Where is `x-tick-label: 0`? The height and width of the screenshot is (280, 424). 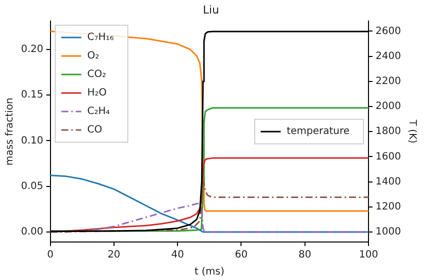 x-tick-label: 0 is located at coordinates (50, 255).